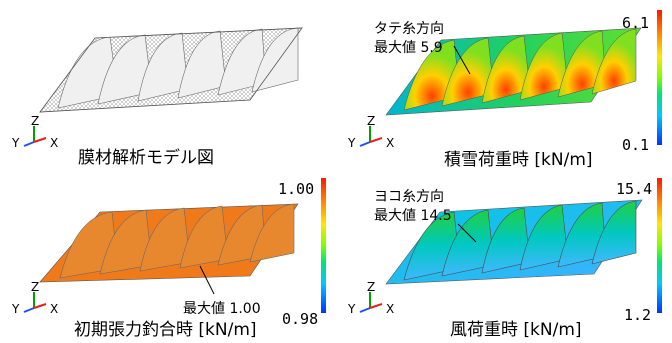 This screenshot has height=343, width=672. Describe the element at coordinates (413, 215) in the screenshot. I see `wind-max-label: 最大値 14.5` at that location.